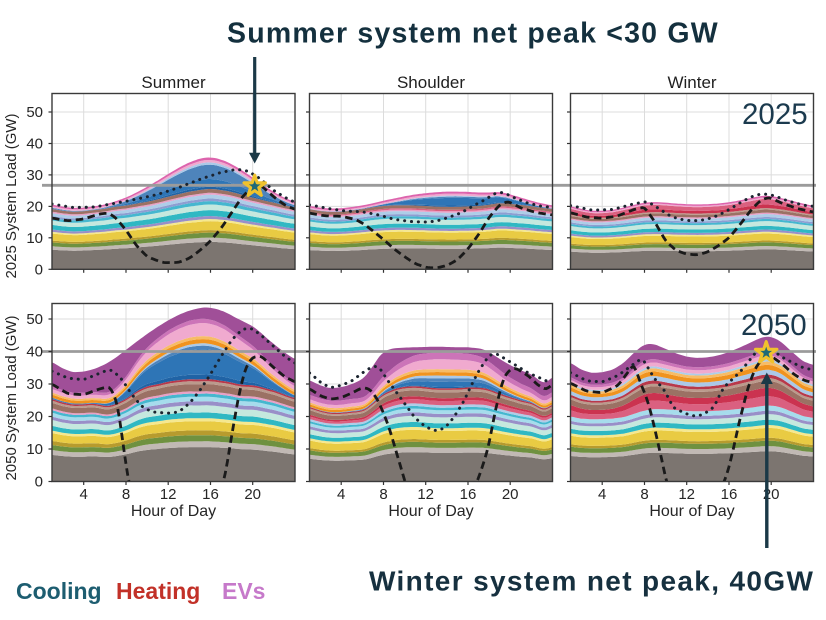 Image resolution: width=826 pixels, height=620 pixels. I want to click on svg-text: 2050, so click(774, 325).